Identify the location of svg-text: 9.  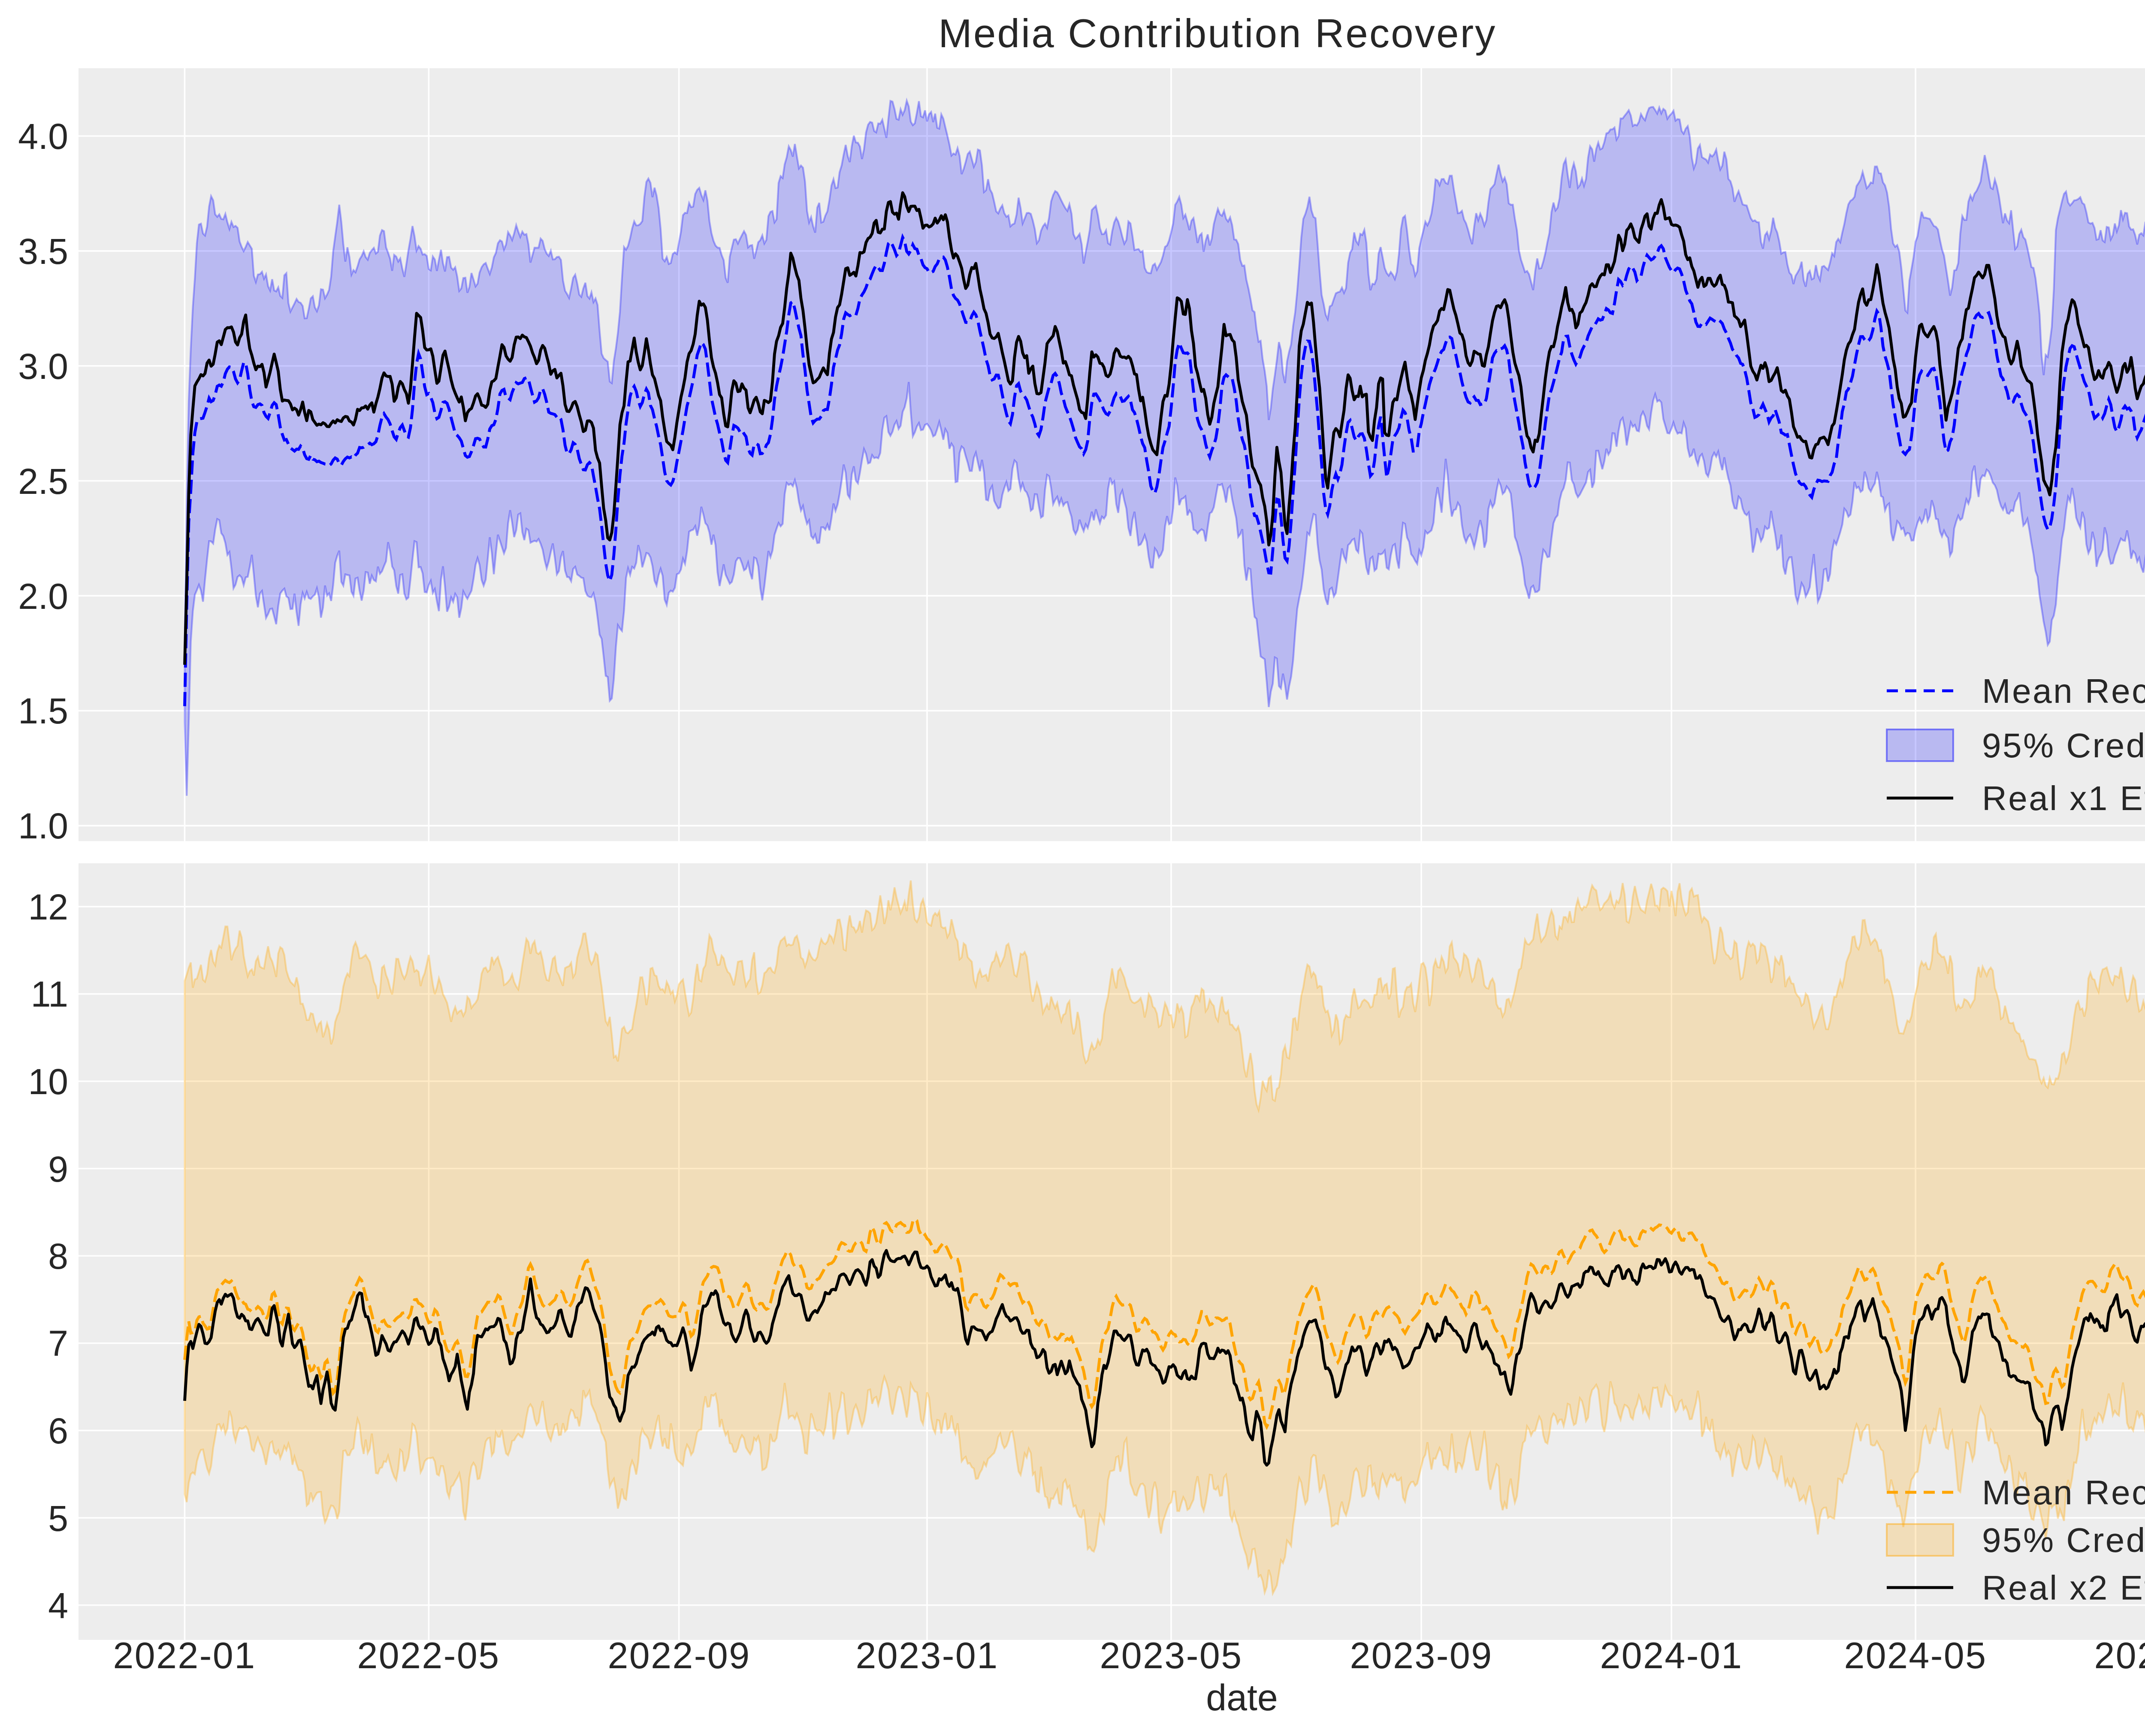
(58, 1169).